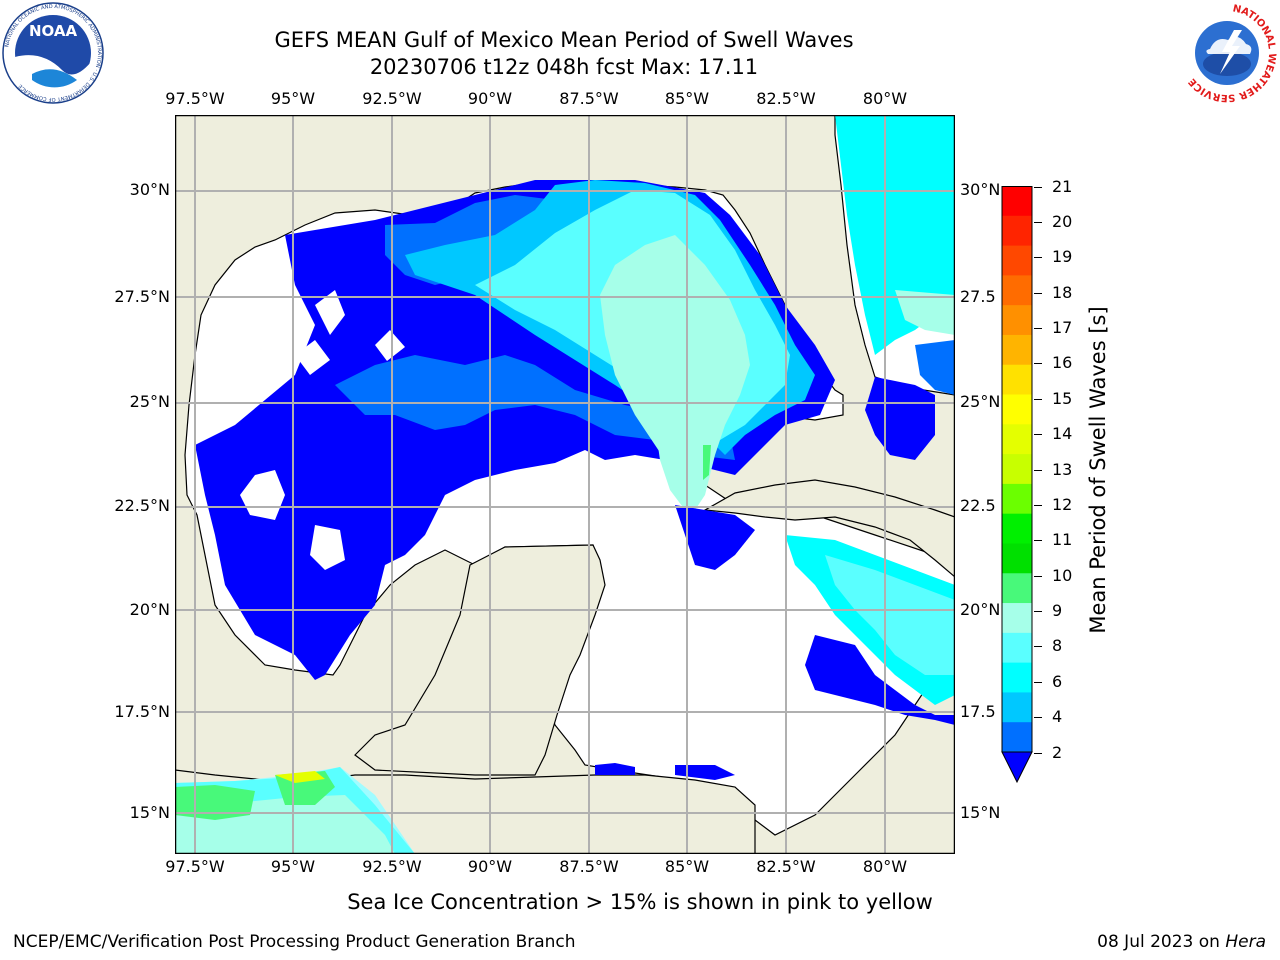  I want to click on footer-right: 08 Jul 2023 on Hera, so click(1181, 942).